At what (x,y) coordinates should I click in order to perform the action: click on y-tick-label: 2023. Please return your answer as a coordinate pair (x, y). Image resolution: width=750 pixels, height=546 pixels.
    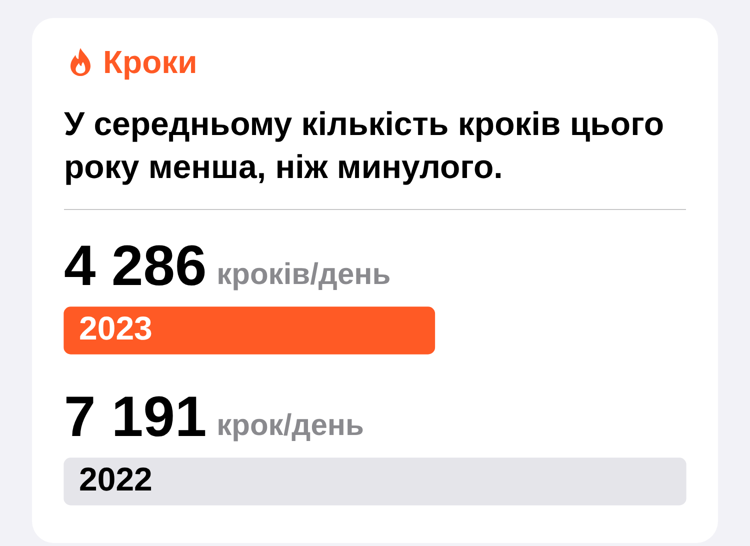
    Looking at the image, I should click on (115, 328).